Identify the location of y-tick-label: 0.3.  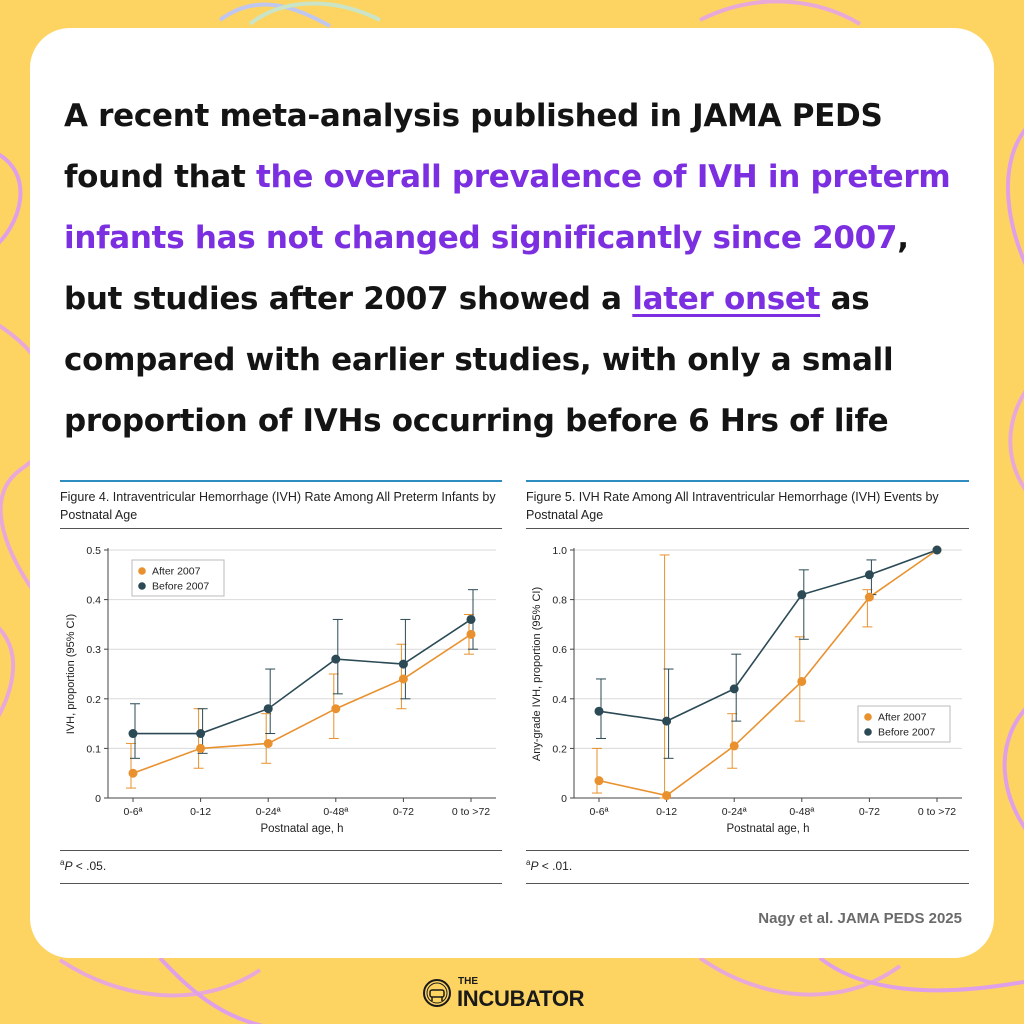
(93, 650).